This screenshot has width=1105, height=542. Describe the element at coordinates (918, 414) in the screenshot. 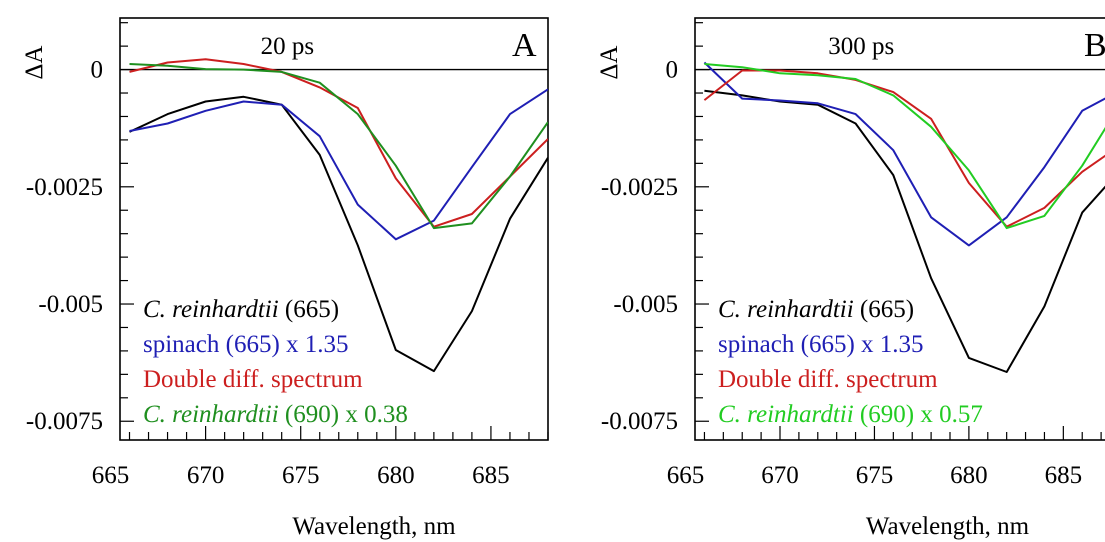

I see `legend-text: (690) x 0.57` at that location.